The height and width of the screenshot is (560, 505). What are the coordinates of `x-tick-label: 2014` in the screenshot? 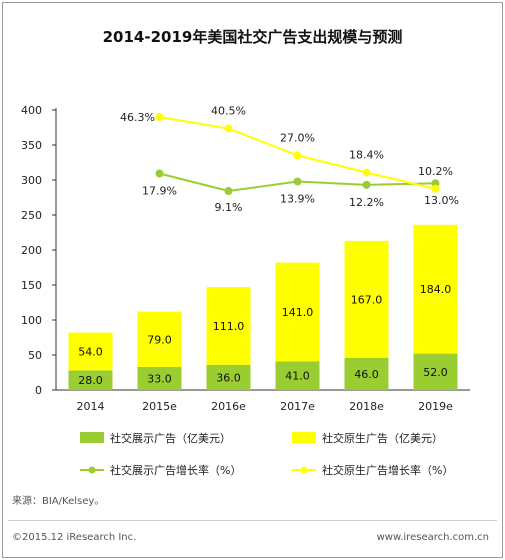 It's located at (91, 406).